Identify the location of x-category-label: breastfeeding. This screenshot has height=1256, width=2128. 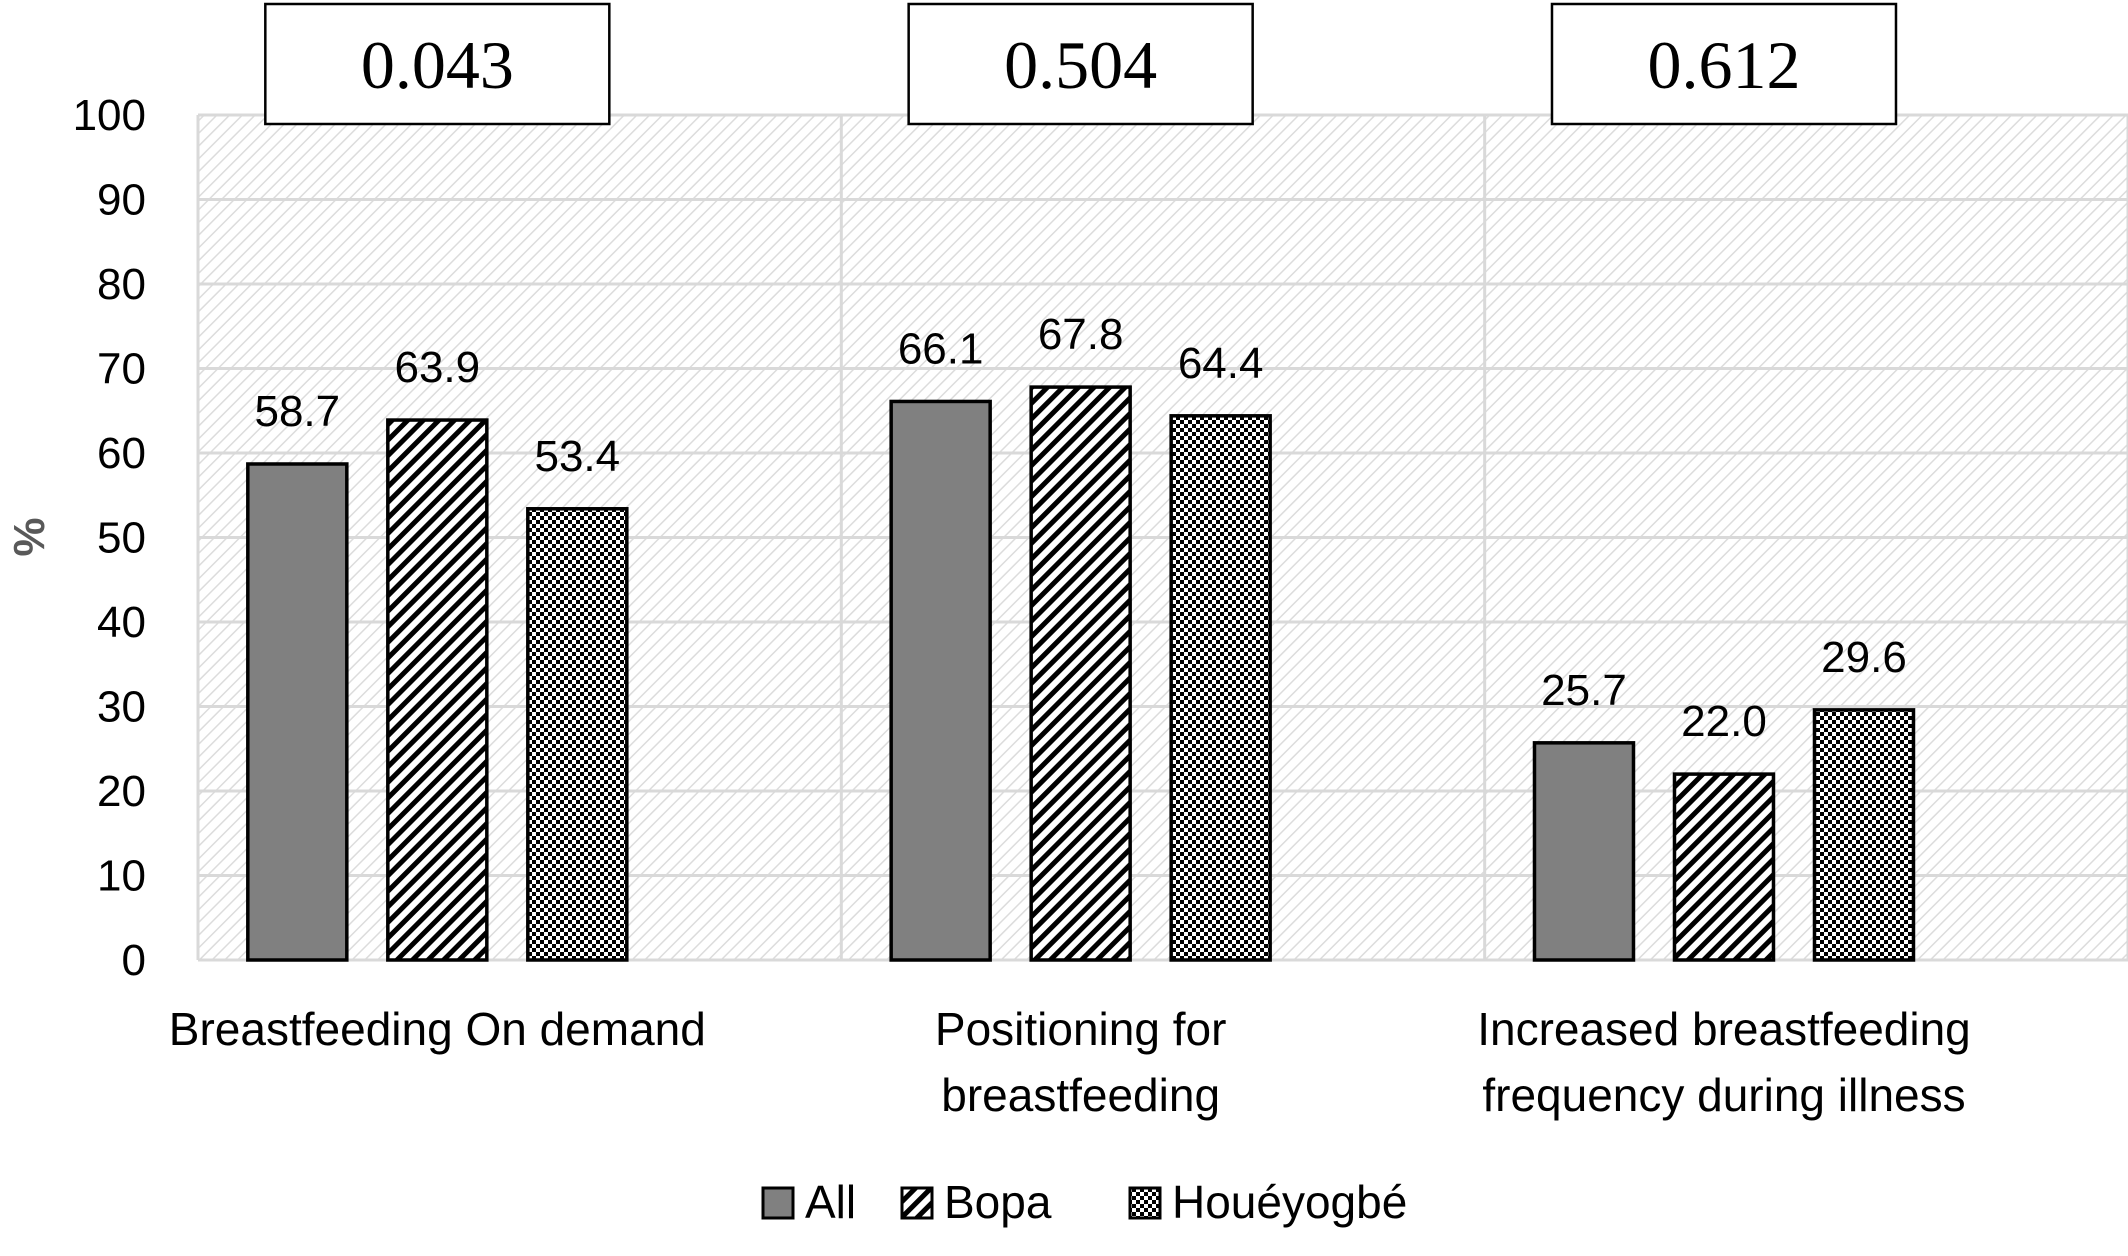
(1080, 1095).